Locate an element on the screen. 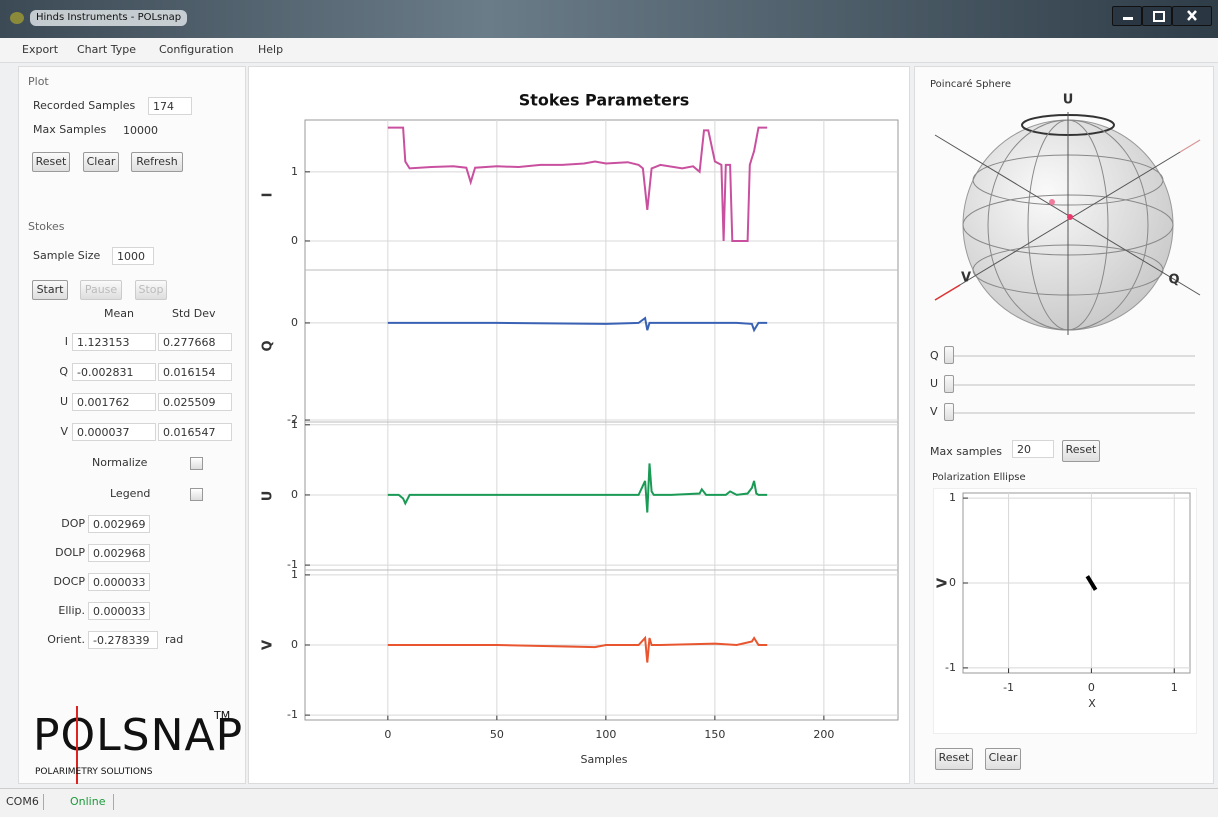 The height and width of the screenshot is (817, 1218). logo-tagline: POLARIMETRY SOLUTIONS is located at coordinates (94, 772).